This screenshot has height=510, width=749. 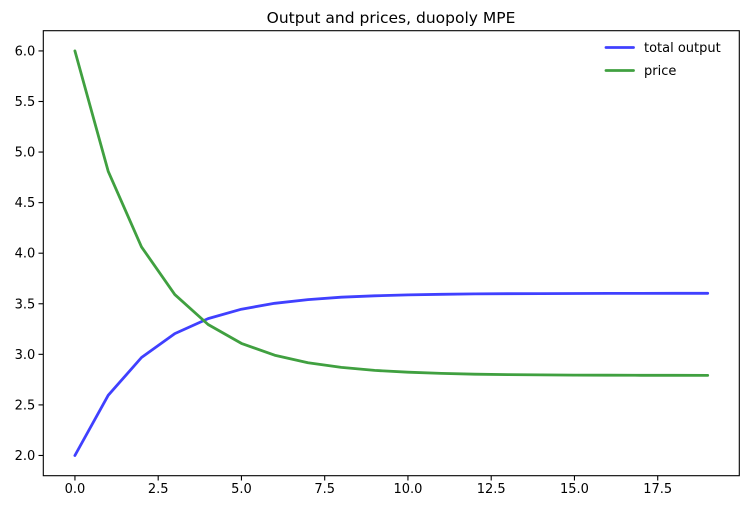 I want to click on y-tick-label: 2.0, so click(x=25, y=456).